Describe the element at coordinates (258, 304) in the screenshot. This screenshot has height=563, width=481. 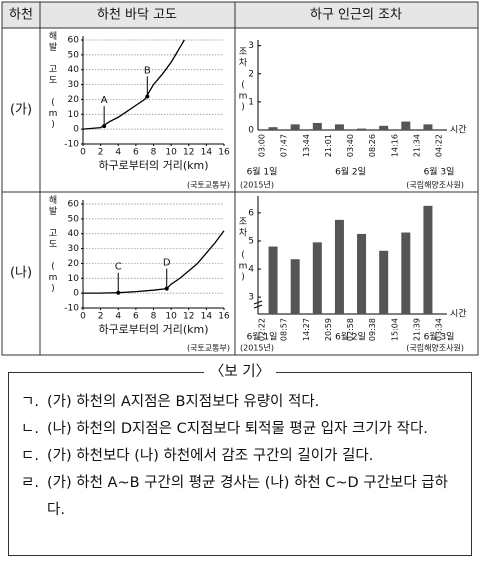
I see `axis-break` at that location.